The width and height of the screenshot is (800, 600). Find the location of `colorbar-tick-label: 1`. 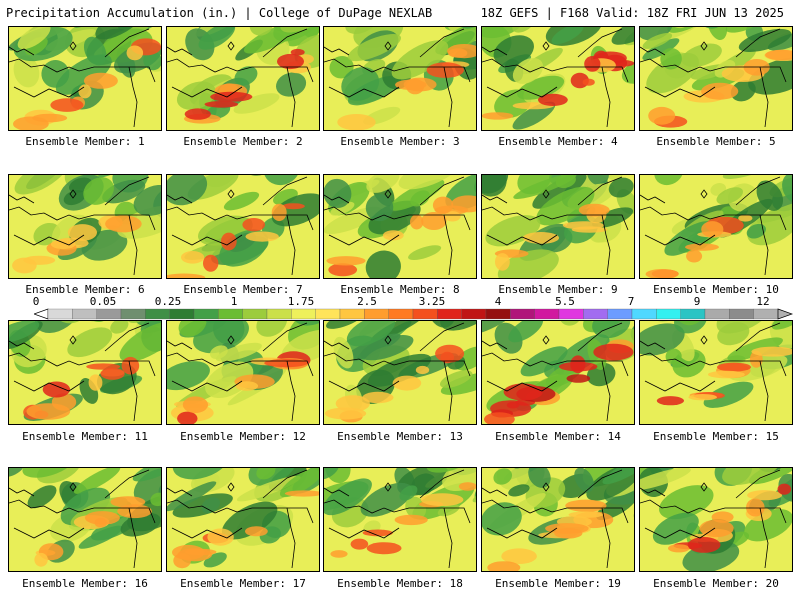

colorbar-tick-label: 1 is located at coordinates (234, 301).